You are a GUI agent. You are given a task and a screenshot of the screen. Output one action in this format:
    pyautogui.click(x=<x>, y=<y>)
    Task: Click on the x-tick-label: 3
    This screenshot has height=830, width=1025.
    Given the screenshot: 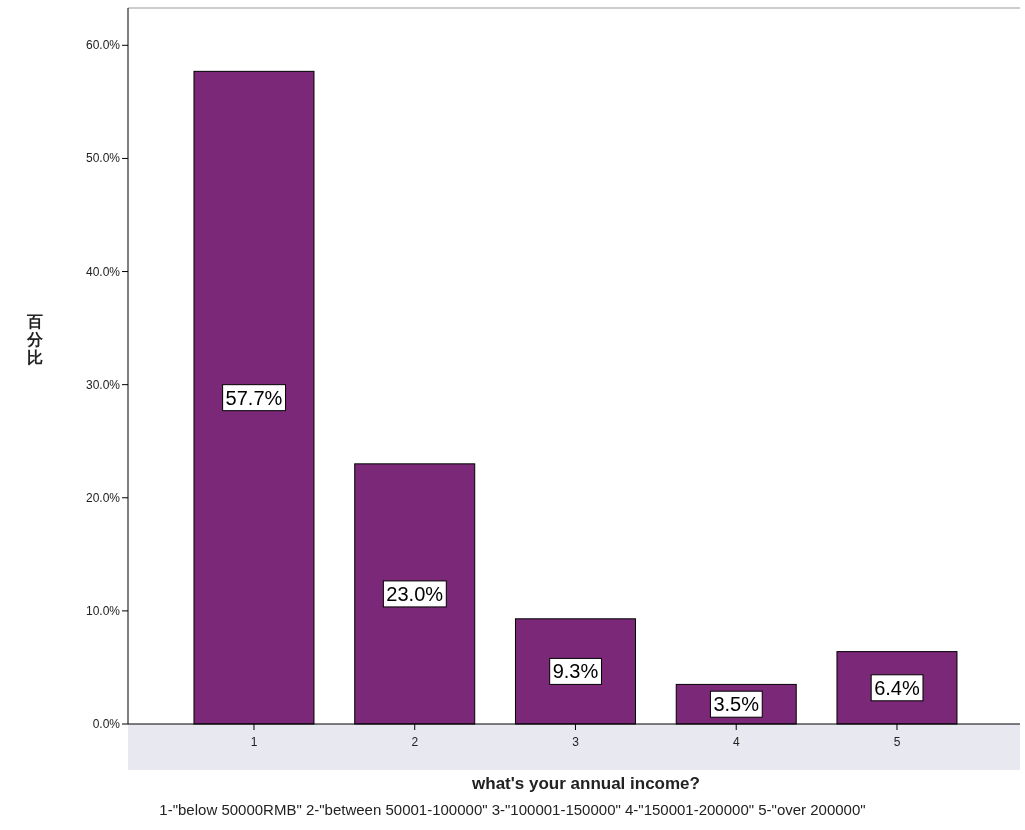 What is the action you would take?
    pyautogui.click(x=576, y=742)
    